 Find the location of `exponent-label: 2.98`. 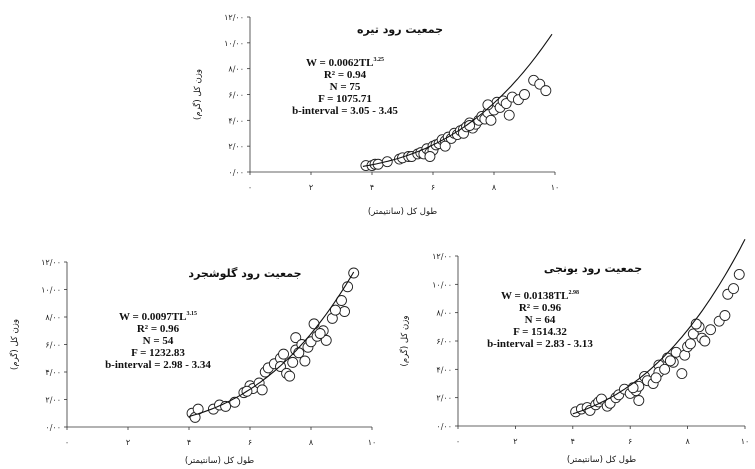

exponent-label: 2.98 is located at coordinates (574, 293).